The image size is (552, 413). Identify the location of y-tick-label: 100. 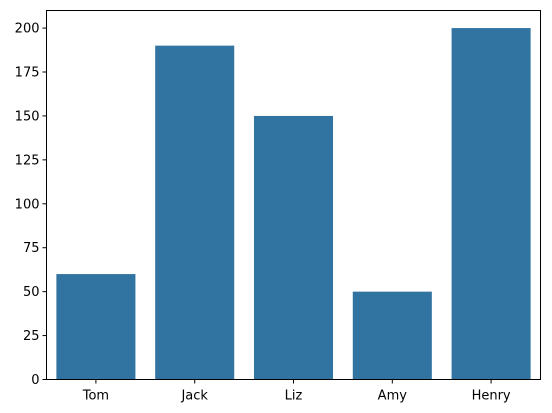
(27, 204).